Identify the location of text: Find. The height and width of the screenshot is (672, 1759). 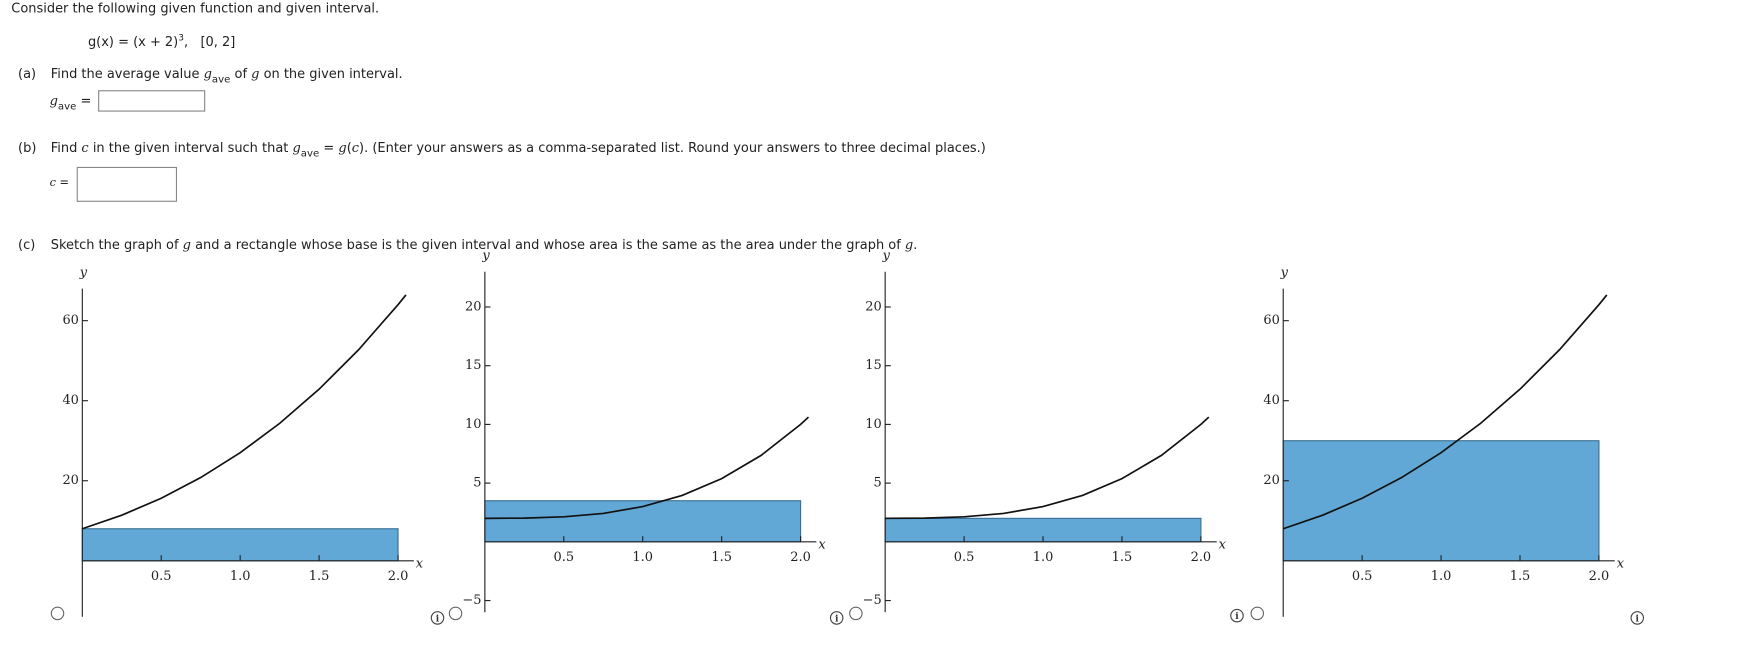
(66, 147).